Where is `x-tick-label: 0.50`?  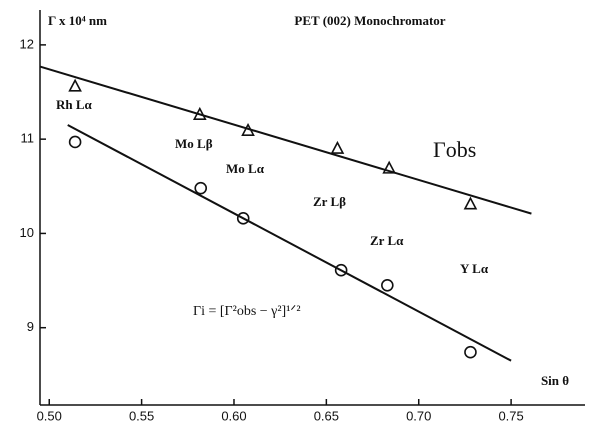
x-tick-label: 0.50 is located at coordinates (49, 415).